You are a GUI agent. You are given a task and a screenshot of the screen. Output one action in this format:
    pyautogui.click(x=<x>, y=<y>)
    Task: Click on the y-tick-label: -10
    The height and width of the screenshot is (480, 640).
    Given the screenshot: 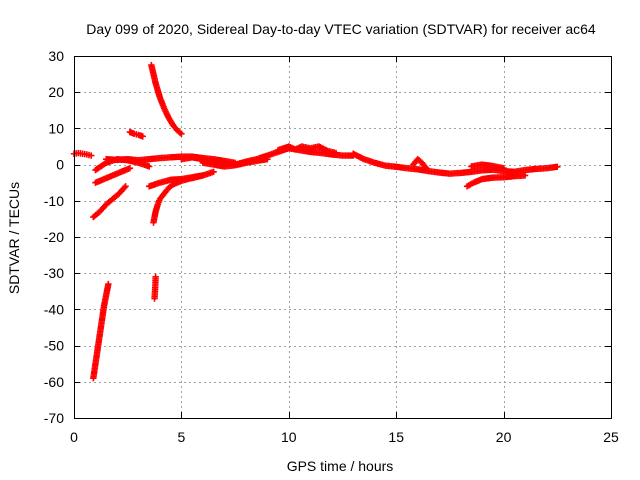 What is the action you would take?
    pyautogui.click(x=54, y=201)
    